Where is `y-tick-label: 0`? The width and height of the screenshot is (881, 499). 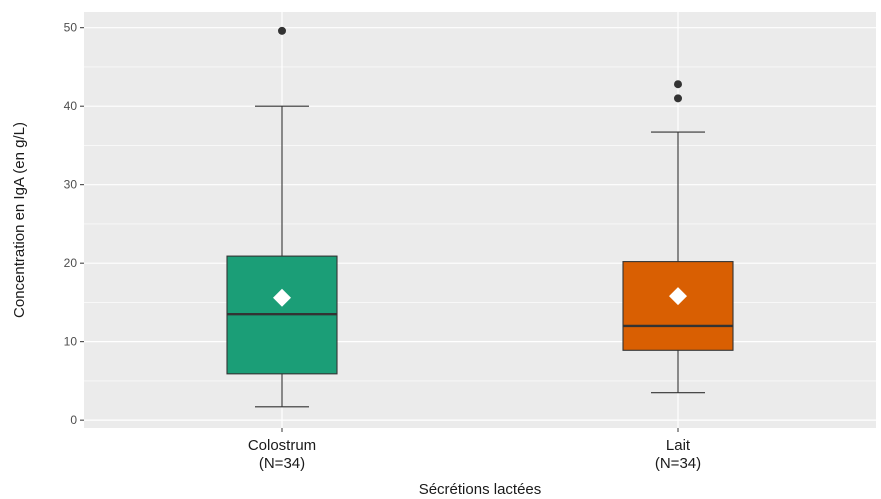
y-tick-label: 0 is located at coordinates (73, 420).